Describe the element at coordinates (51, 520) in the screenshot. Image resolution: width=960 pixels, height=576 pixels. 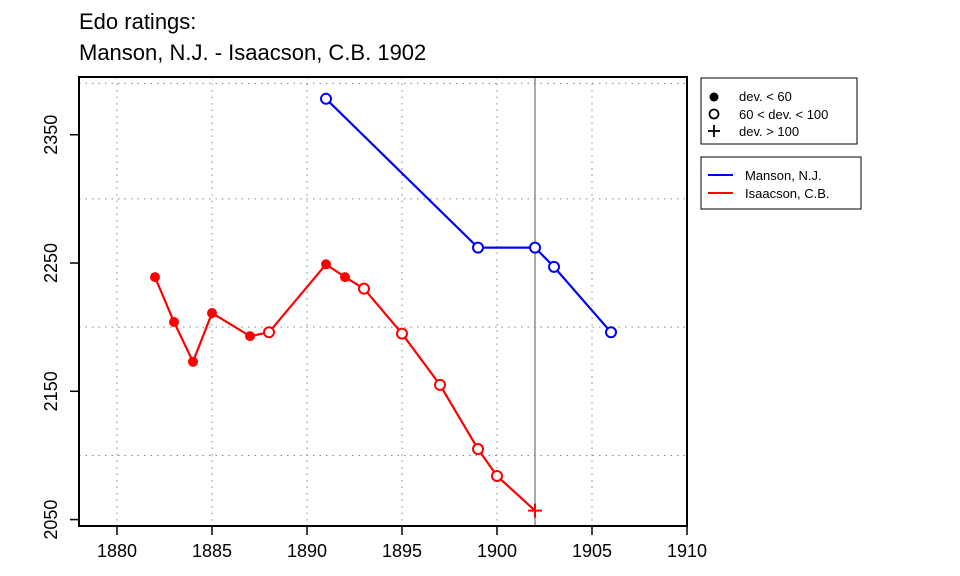
I see `y-tick-label-2050: 2050` at that location.